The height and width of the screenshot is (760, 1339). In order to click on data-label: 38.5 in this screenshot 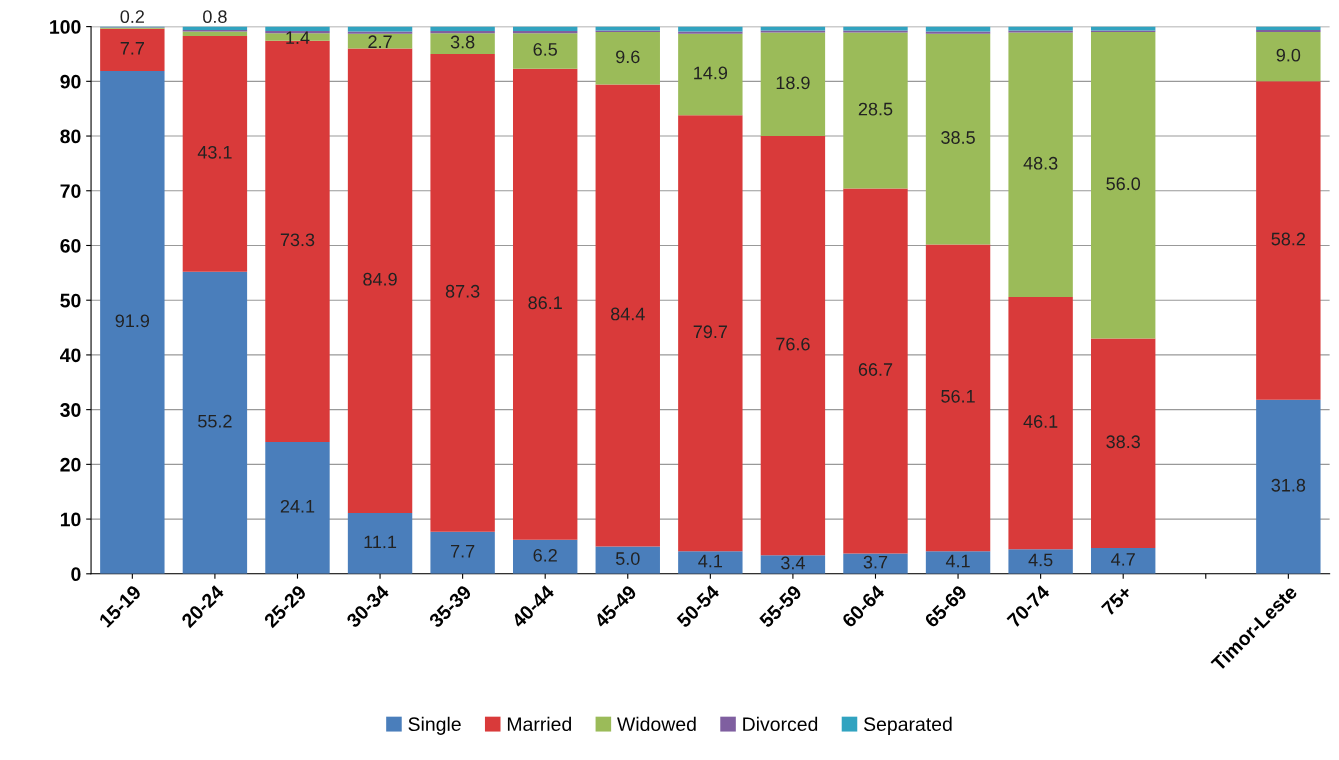, I will do `click(958, 137)`.